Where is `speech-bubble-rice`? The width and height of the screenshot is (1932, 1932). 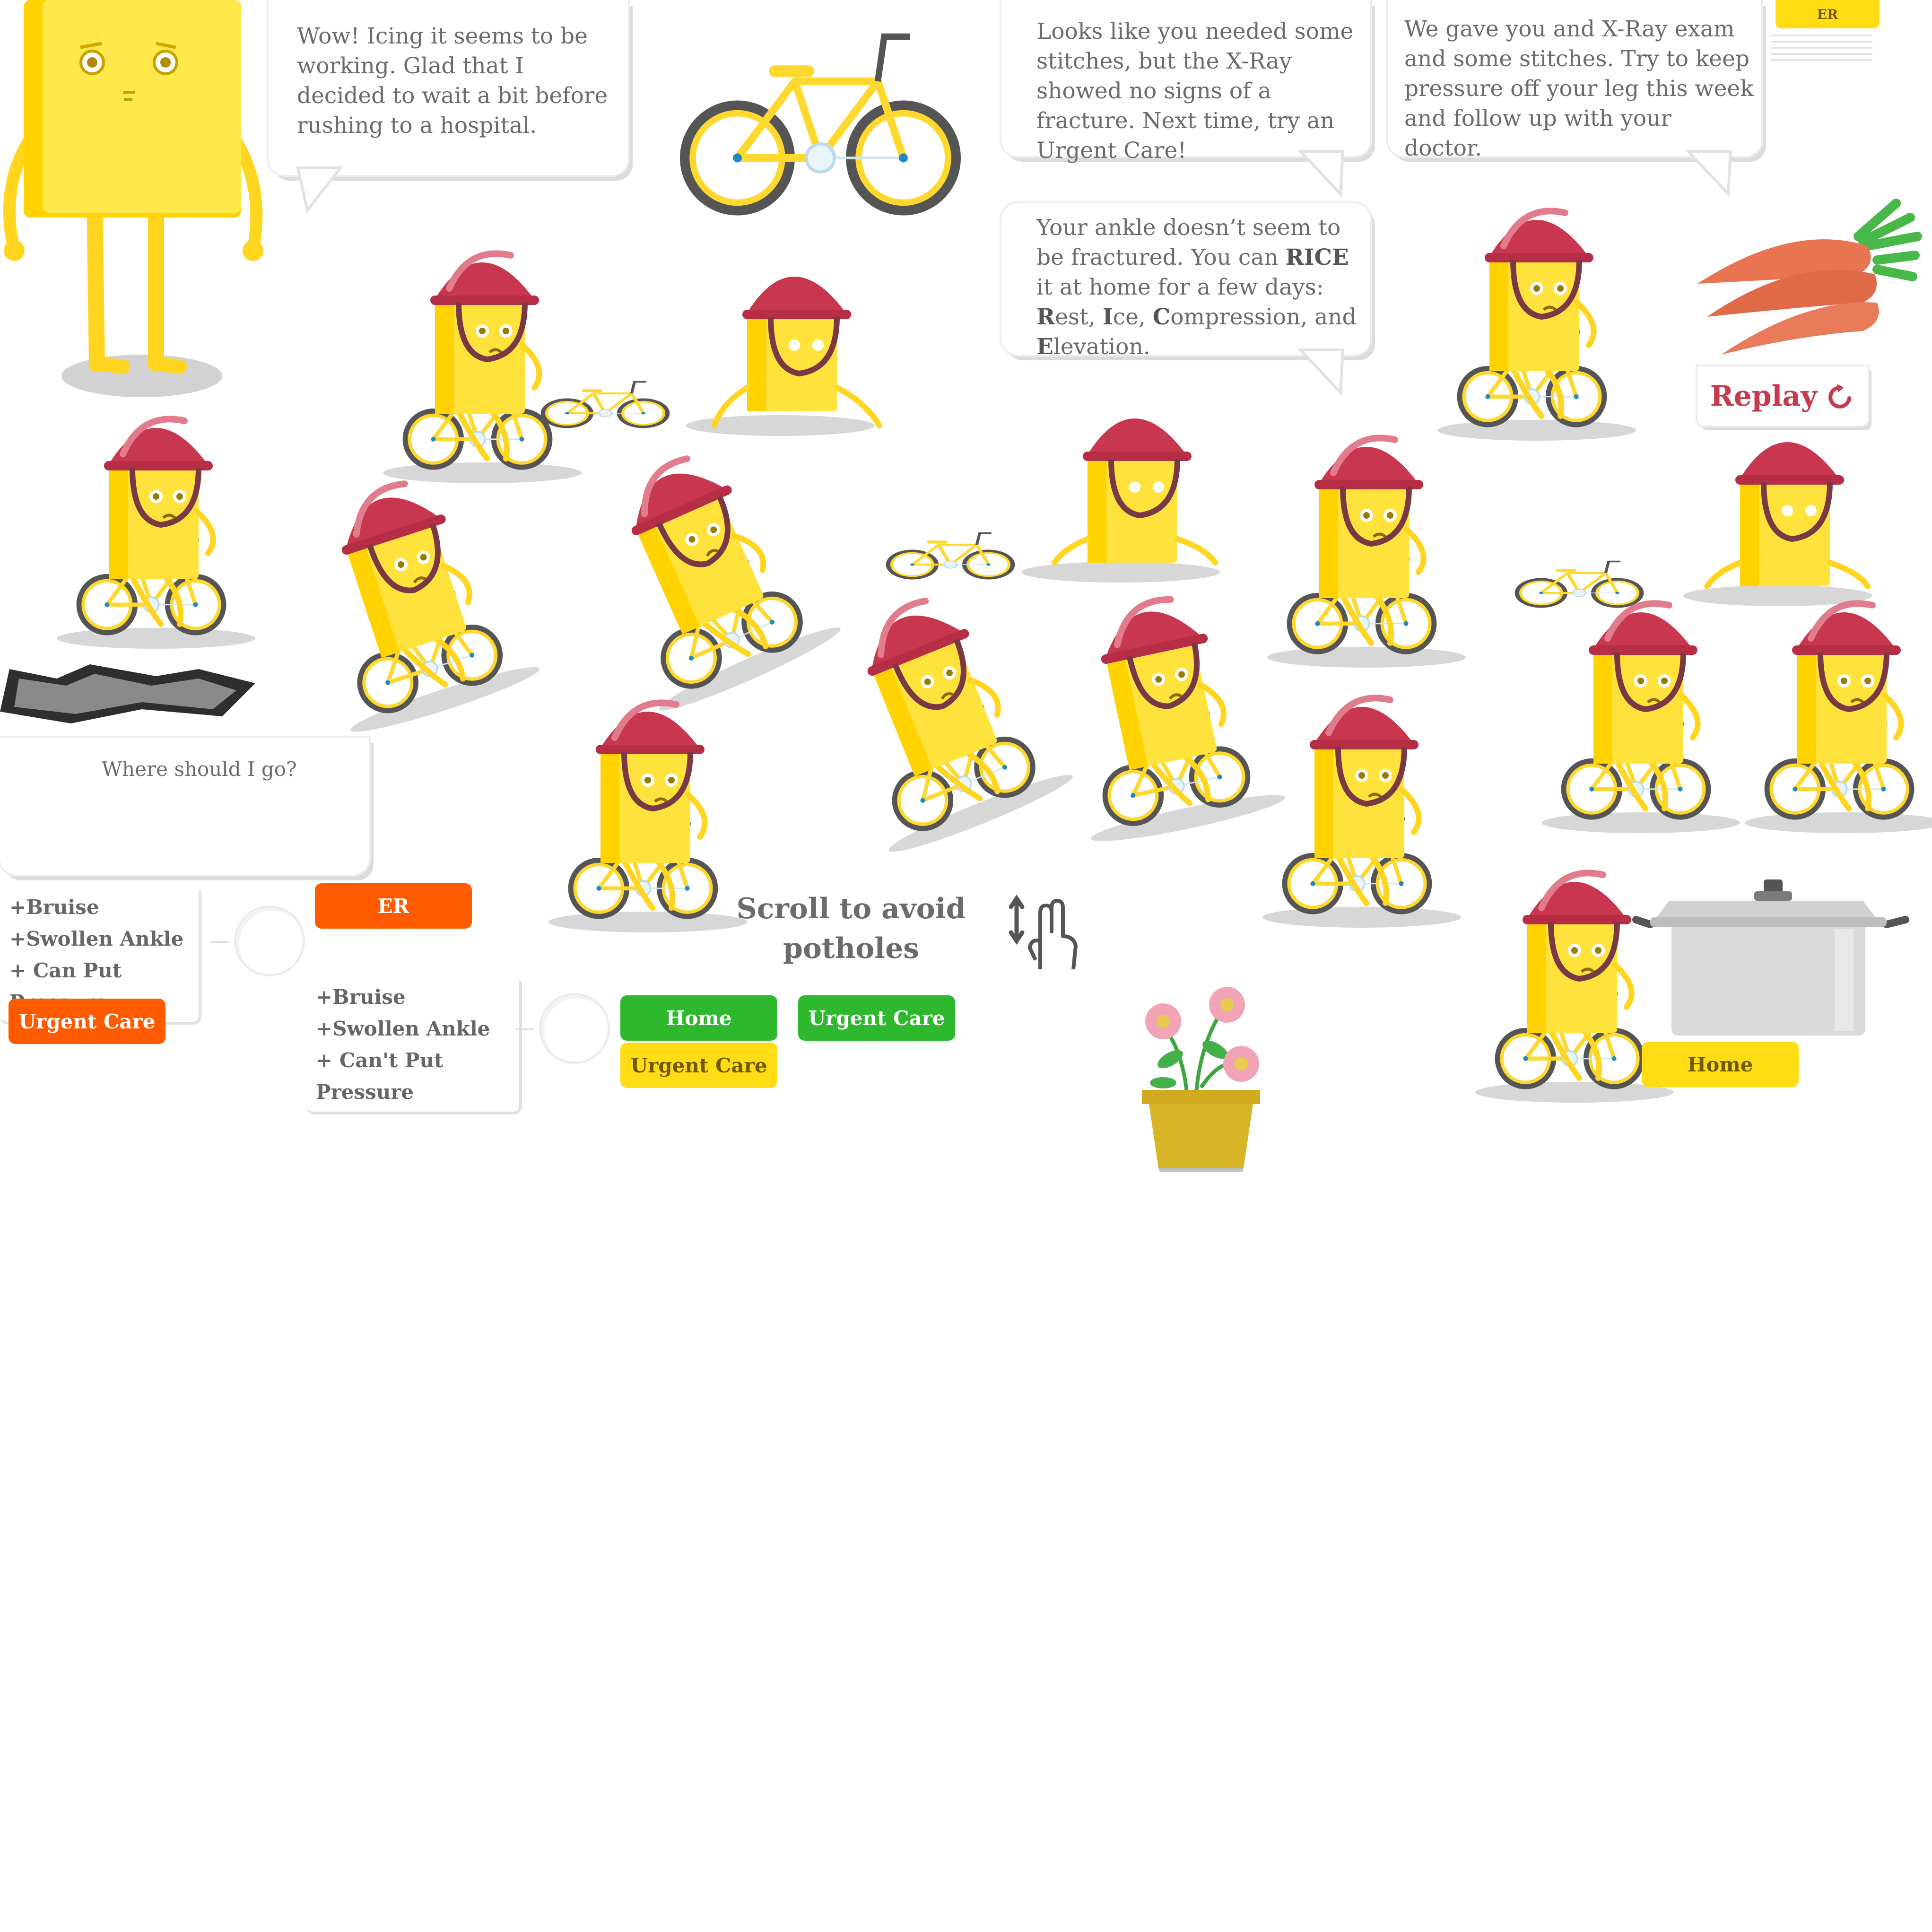
speech-bubble-rice is located at coordinates (1185, 279).